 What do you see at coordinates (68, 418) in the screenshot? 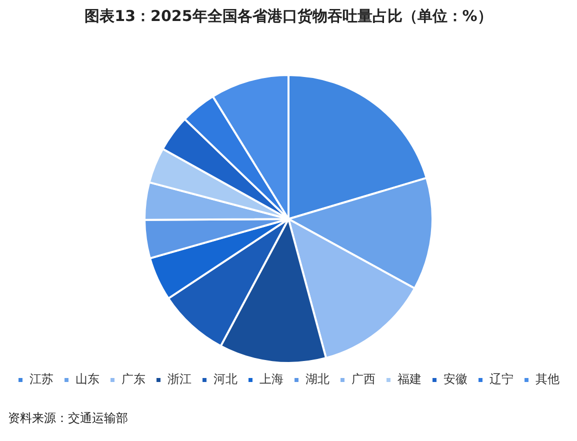
I see `text: 资料来源：交通运输部` at bounding box center [68, 418].